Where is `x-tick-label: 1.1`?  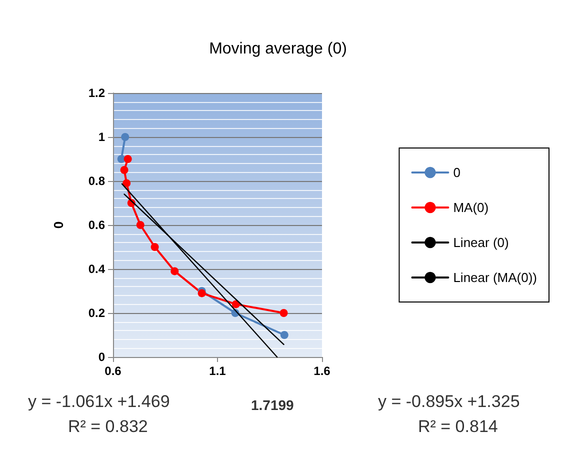
x-tick-label: 1.1 is located at coordinates (217, 371).